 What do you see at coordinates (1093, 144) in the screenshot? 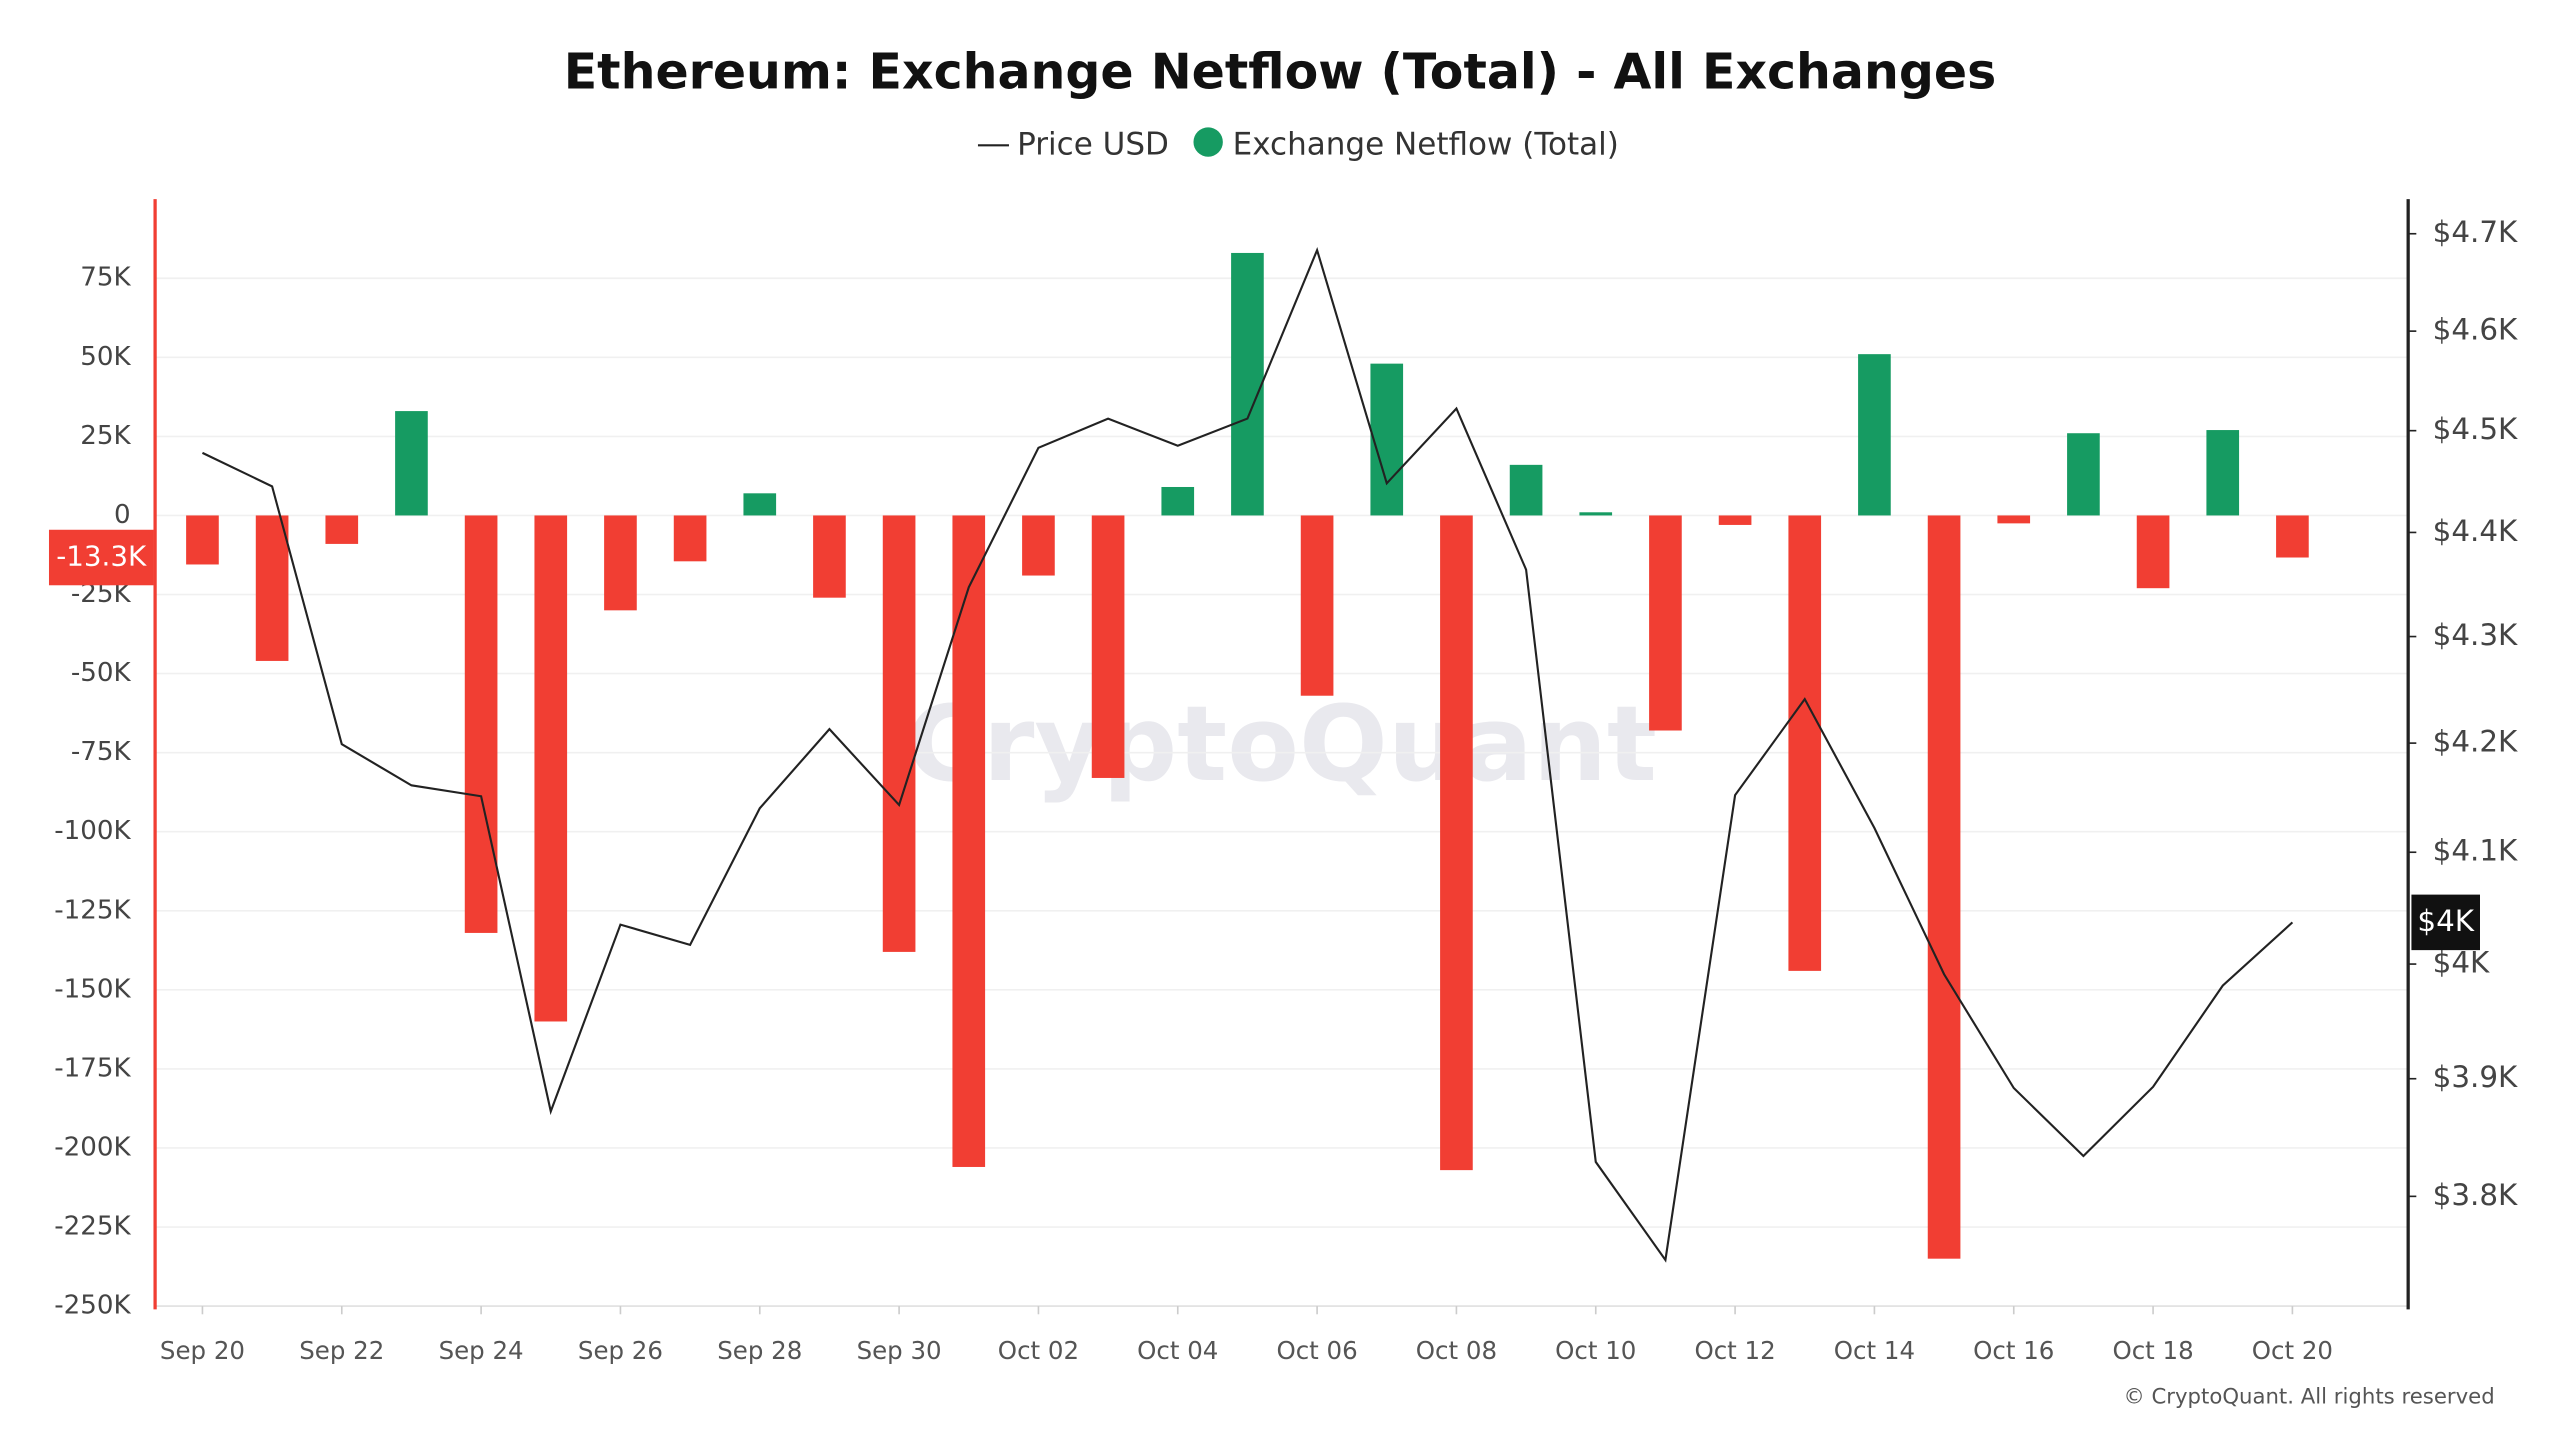
I see `legend-label: Price USD` at bounding box center [1093, 144].